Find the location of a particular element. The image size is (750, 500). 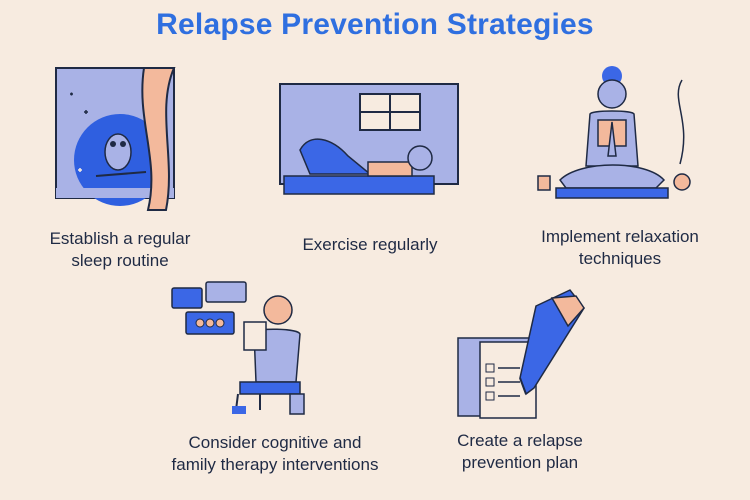

strategy-caption: Create a relapse prevention plan is located at coordinates (520, 451).